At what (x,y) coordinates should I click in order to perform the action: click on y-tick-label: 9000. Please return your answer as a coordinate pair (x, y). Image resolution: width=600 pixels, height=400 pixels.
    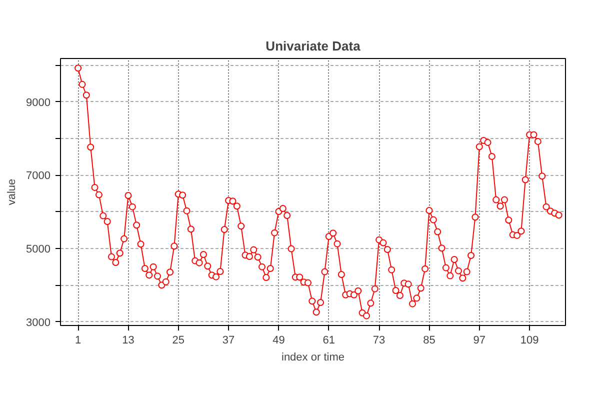
    Looking at the image, I should click on (38, 102).